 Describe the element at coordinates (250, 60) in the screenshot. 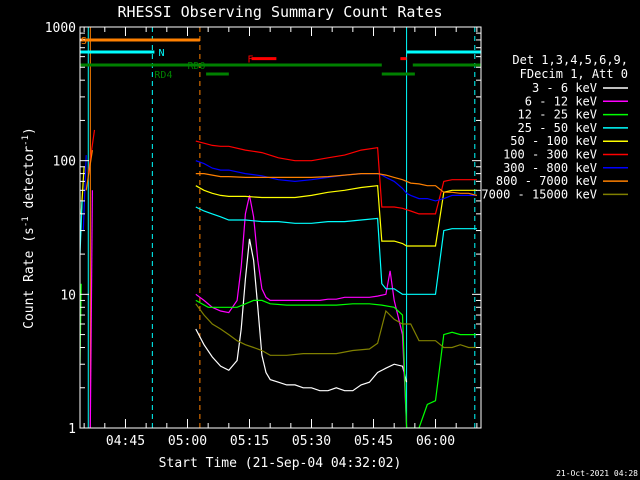

I see `flag-label-f: F` at that location.